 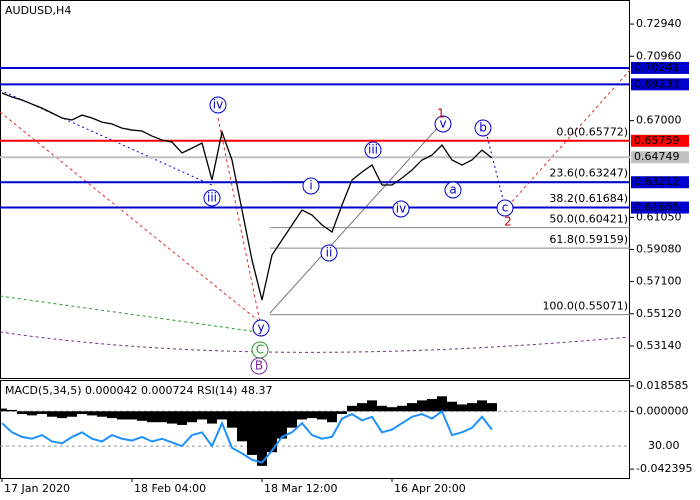 I want to click on wave-label: c, so click(x=505, y=208).